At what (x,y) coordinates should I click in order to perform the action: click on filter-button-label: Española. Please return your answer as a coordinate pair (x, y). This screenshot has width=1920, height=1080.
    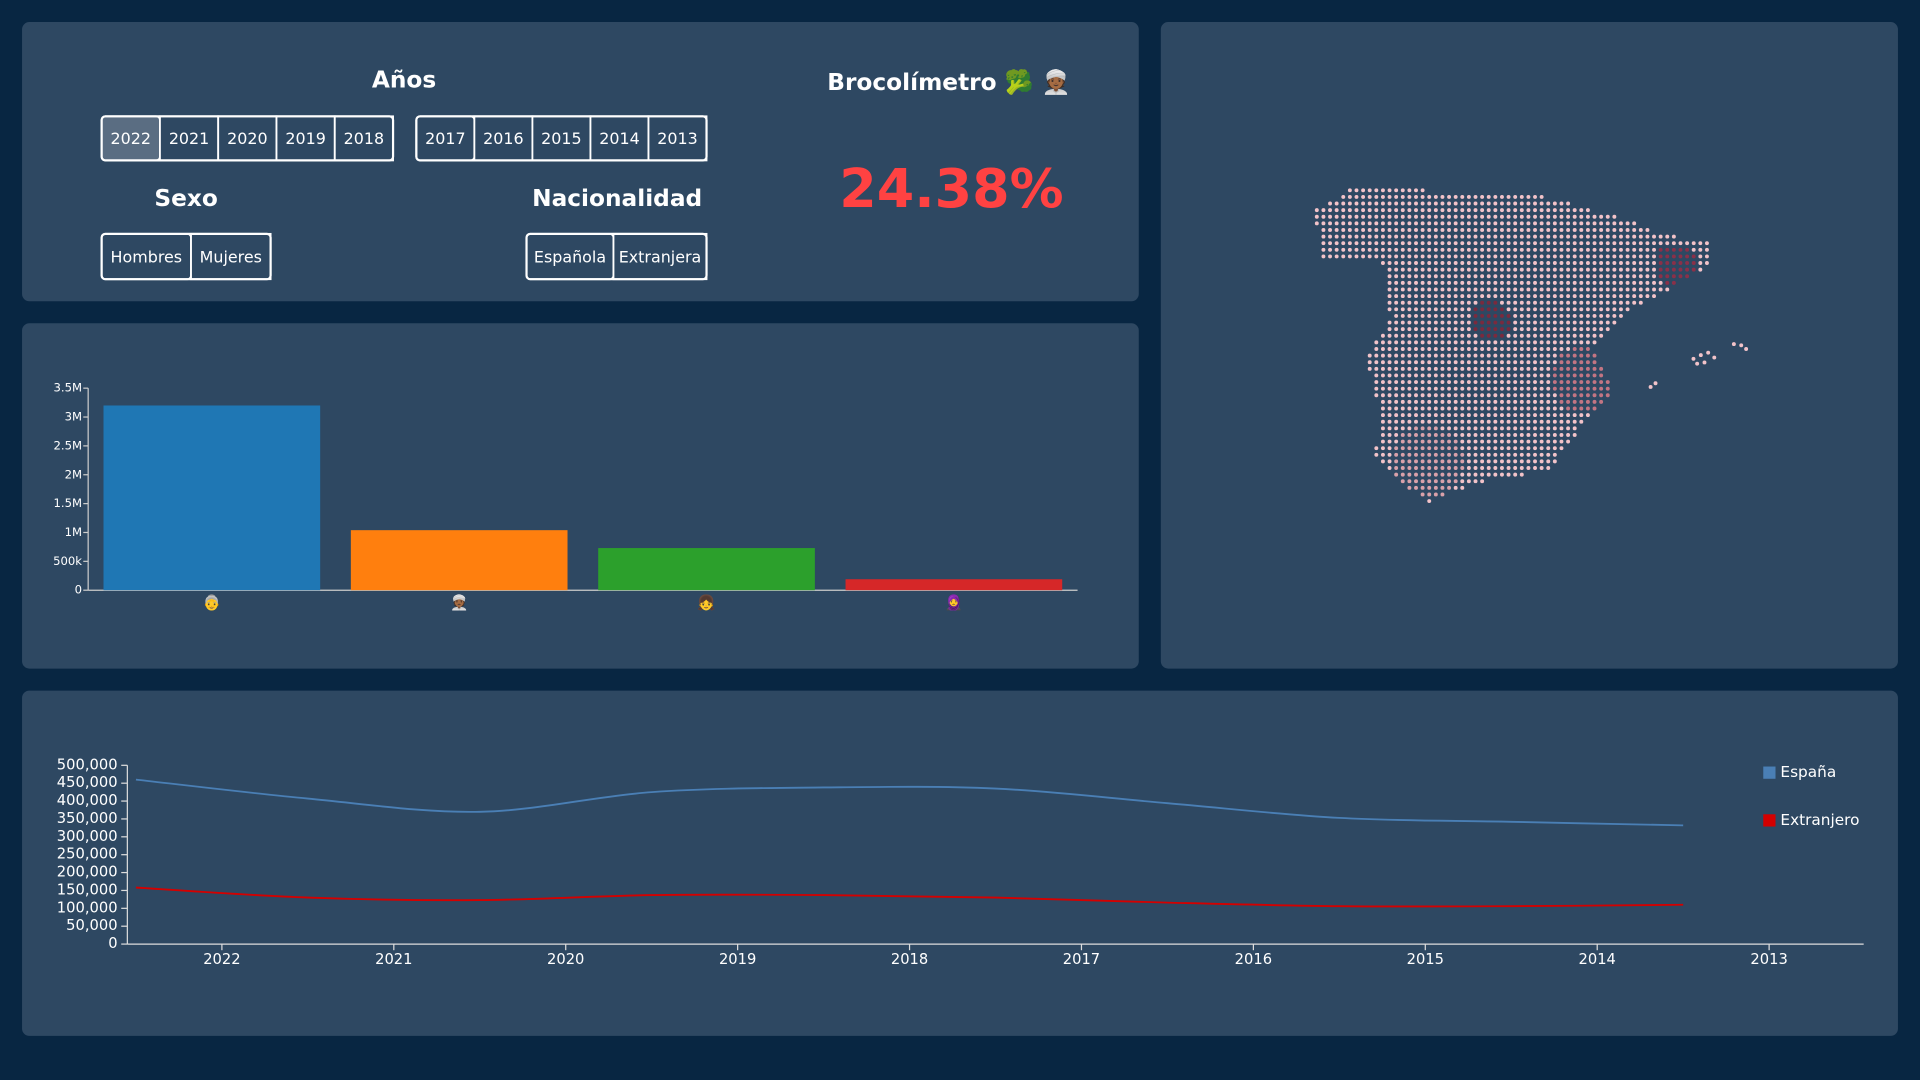
    Looking at the image, I should click on (570, 256).